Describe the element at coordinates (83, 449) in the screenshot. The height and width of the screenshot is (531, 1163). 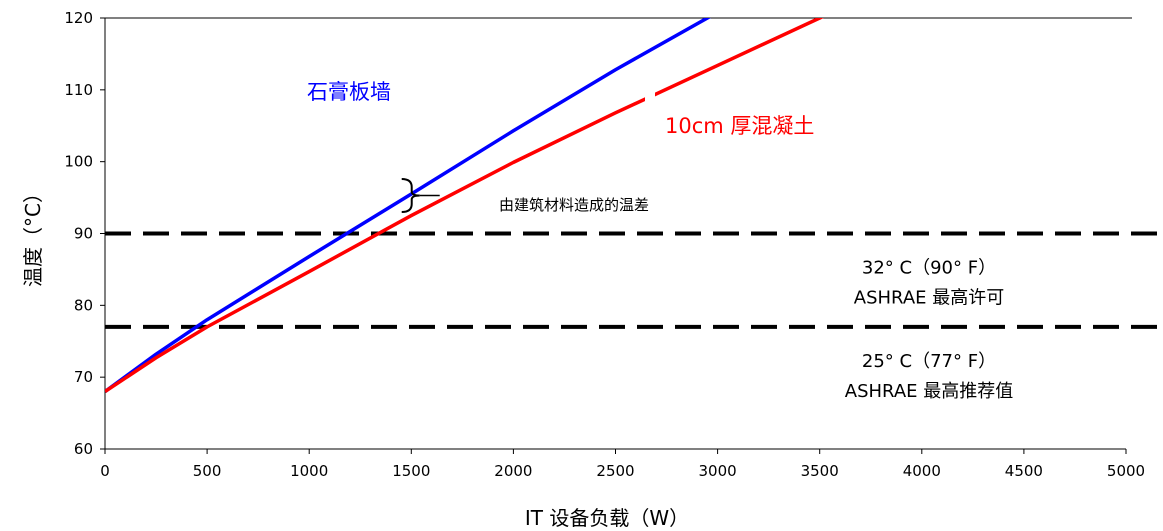
I see `y-tick-label: 60` at that location.